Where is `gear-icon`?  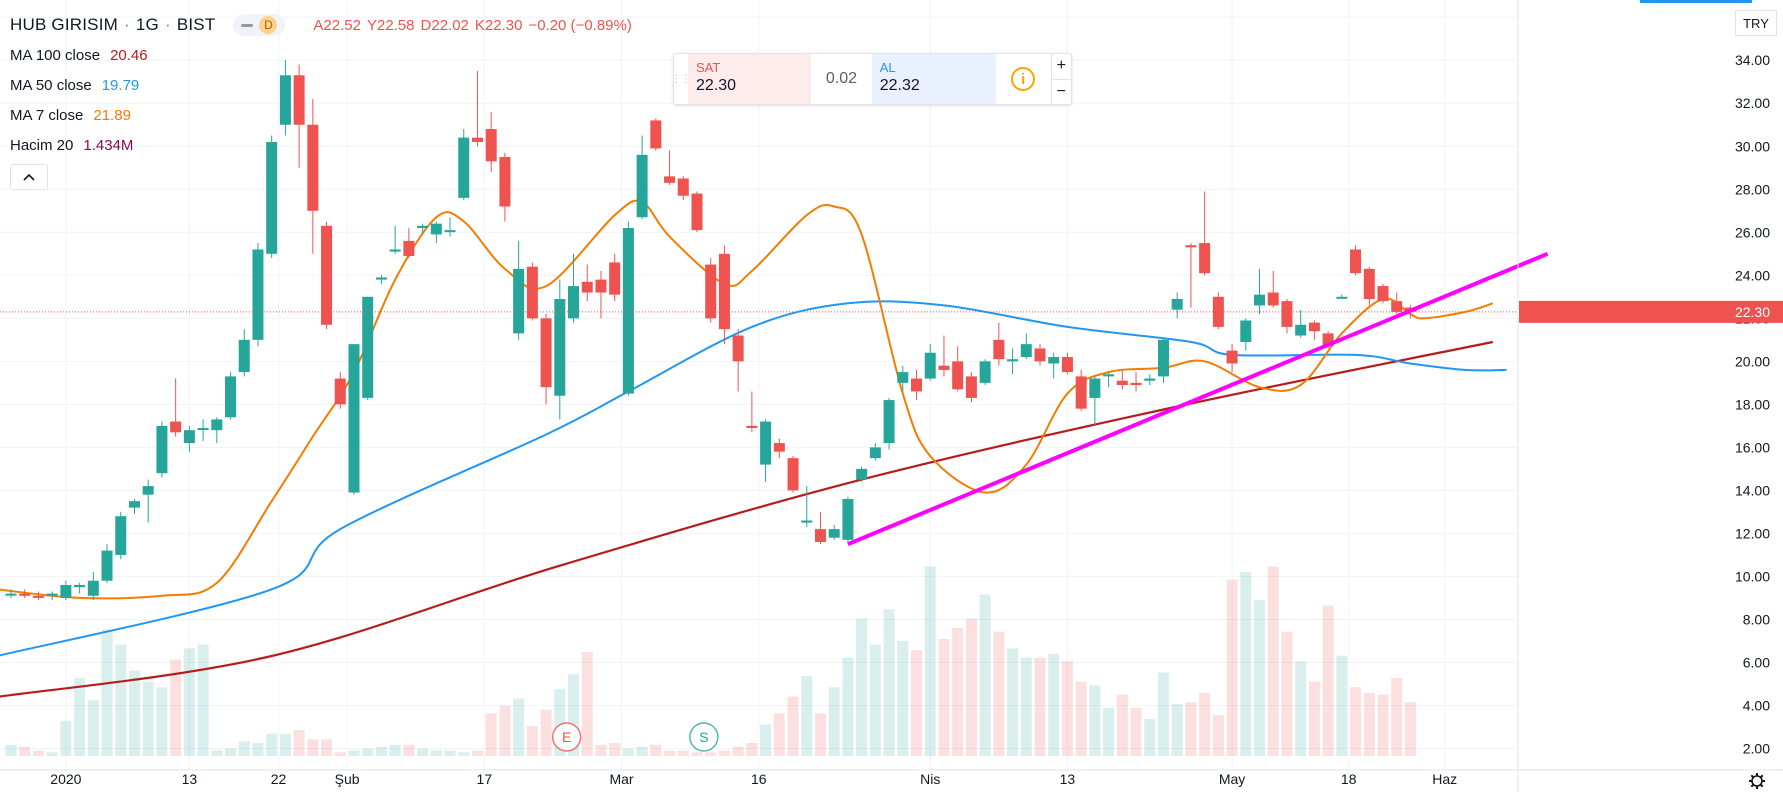
gear-icon is located at coordinates (1757, 781).